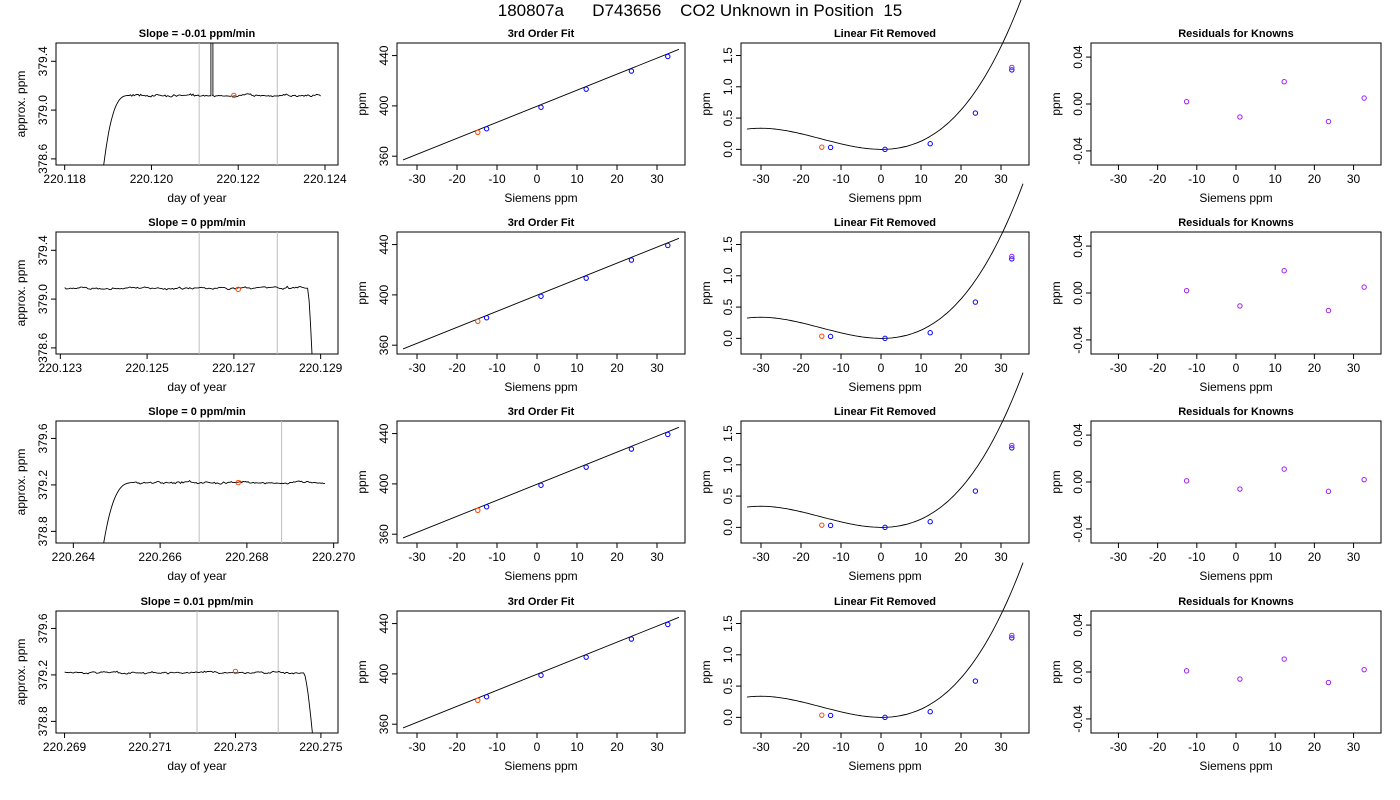  Describe the element at coordinates (1078, 246) in the screenshot. I see `y-tick-label: 0.04` at that location.